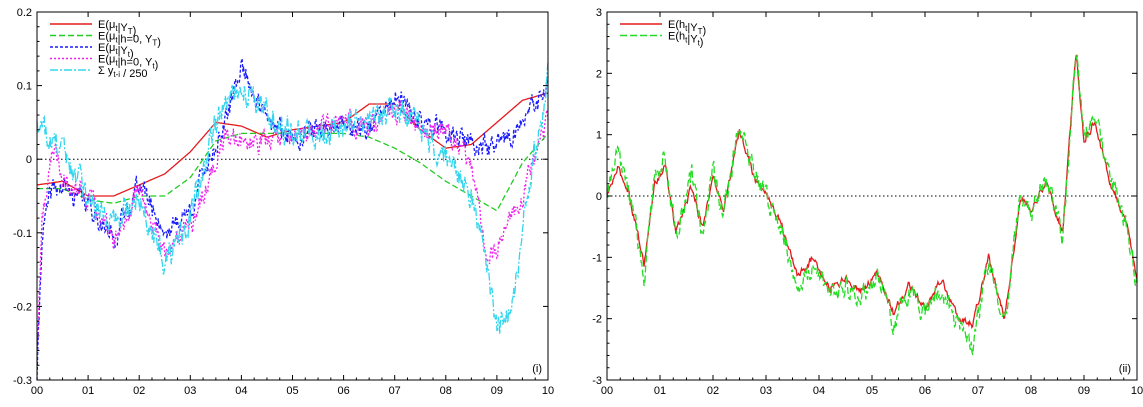 The height and width of the screenshot is (407, 1143). Describe the element at coordinates (597, 258) in the screenshot. I see `y-tick-label: -1` at that location.